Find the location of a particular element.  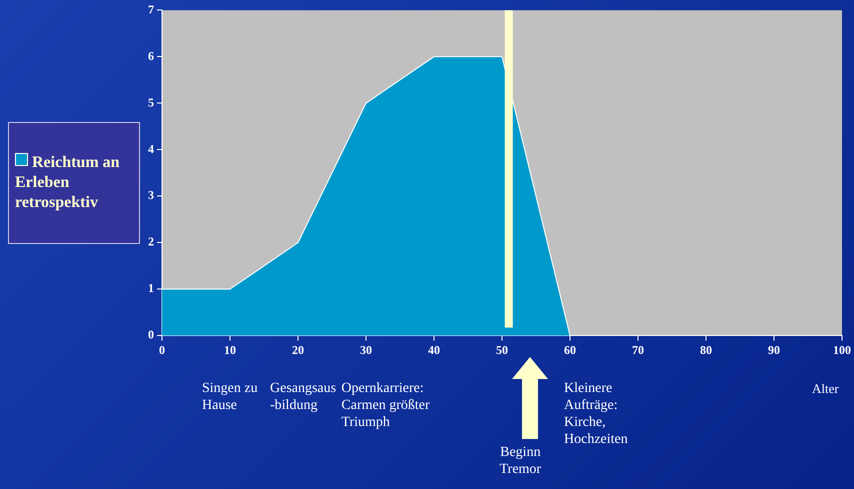

y-tick-label: 7 is located at coordinates (151, 9).